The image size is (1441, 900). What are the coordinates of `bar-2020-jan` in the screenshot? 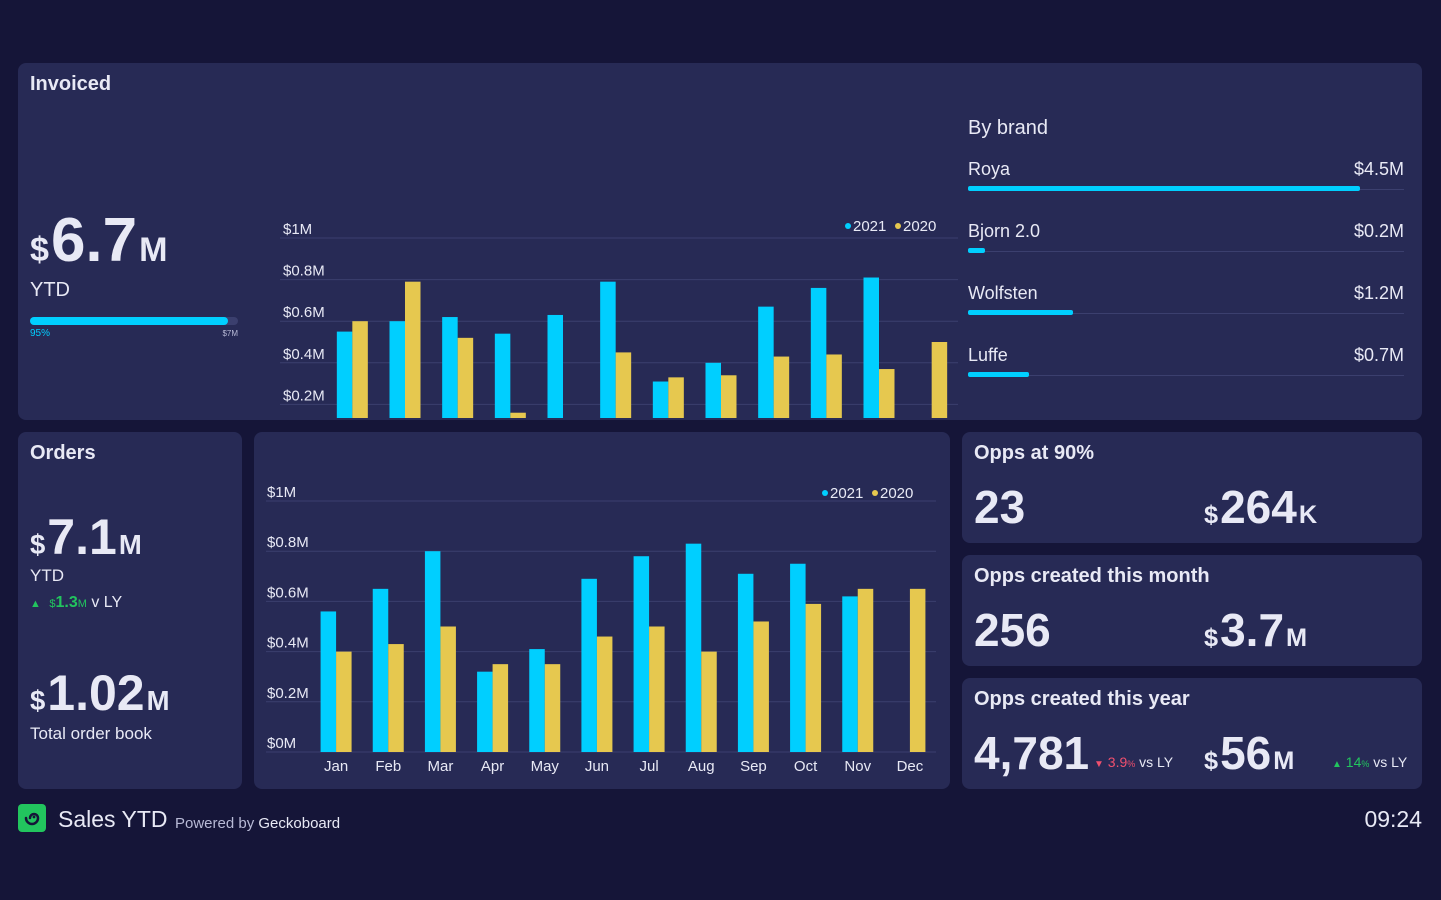 It's located at (344, 701).